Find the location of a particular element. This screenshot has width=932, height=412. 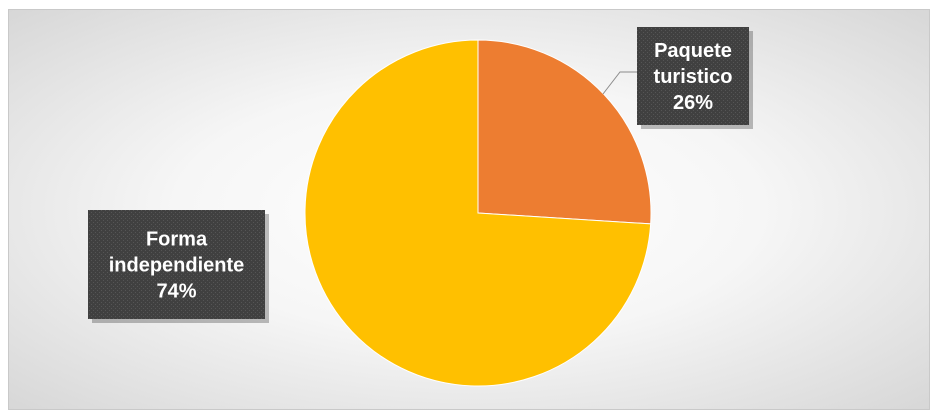

data-label-percent: 74% is located at coordinates (176, 292).